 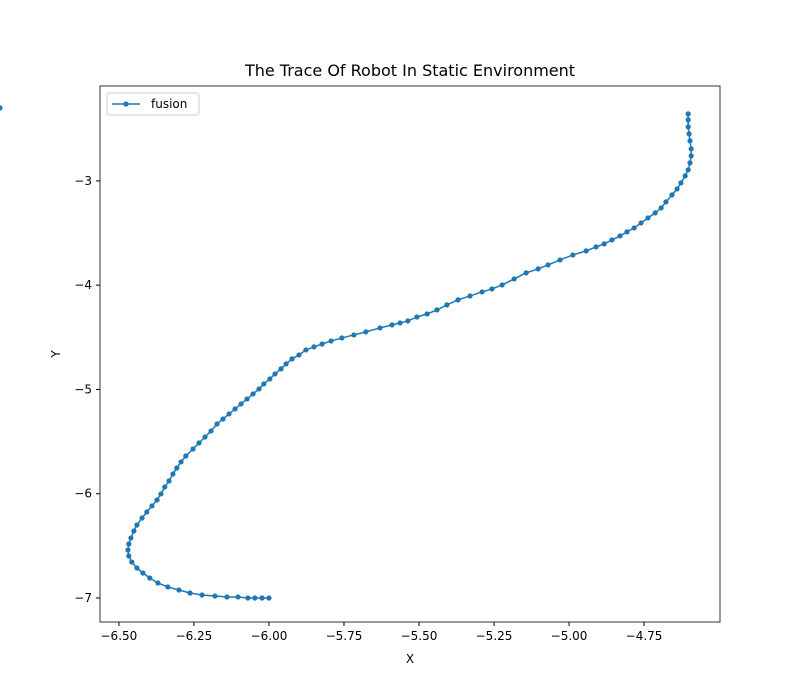 I want to click on y-tick-label: −4, so click(x=83, y=285).